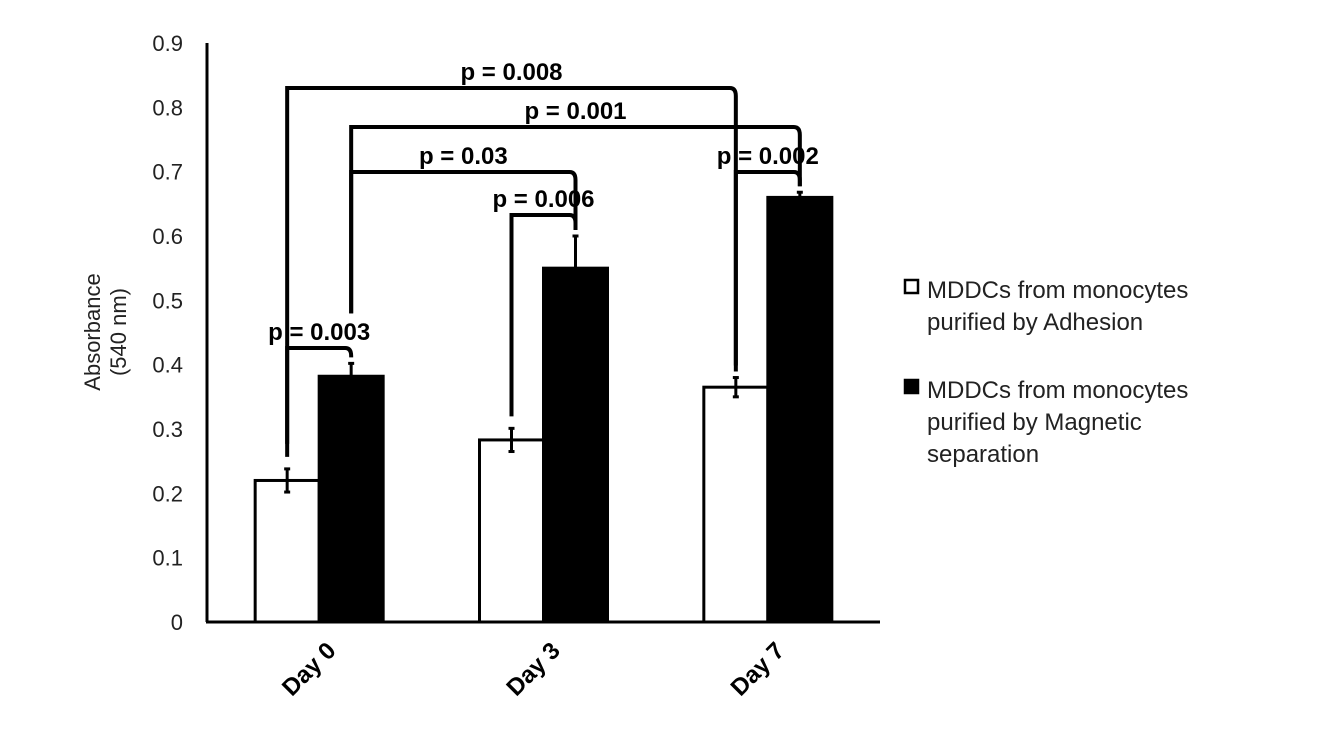 The height and width of the screenshot is (750, 1334). I want to click on y-tick-label: 0.3, so click(167, 429).